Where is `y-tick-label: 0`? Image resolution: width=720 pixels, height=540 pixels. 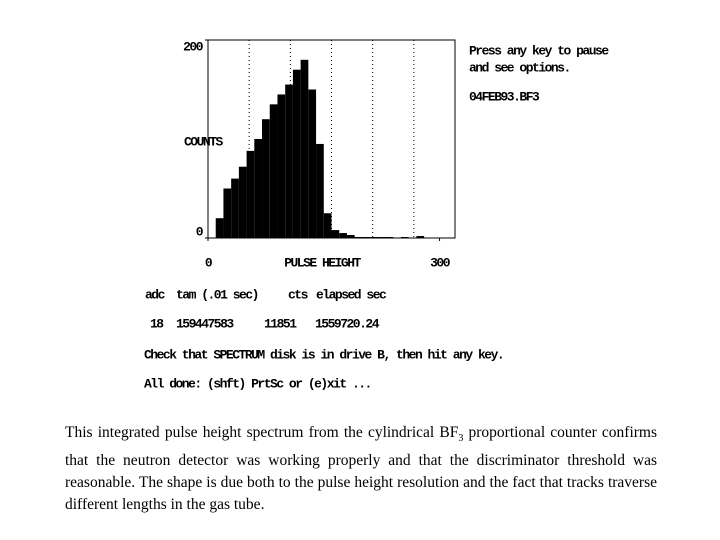 y-tick-label: 0 is located at coordinates (200, 231).